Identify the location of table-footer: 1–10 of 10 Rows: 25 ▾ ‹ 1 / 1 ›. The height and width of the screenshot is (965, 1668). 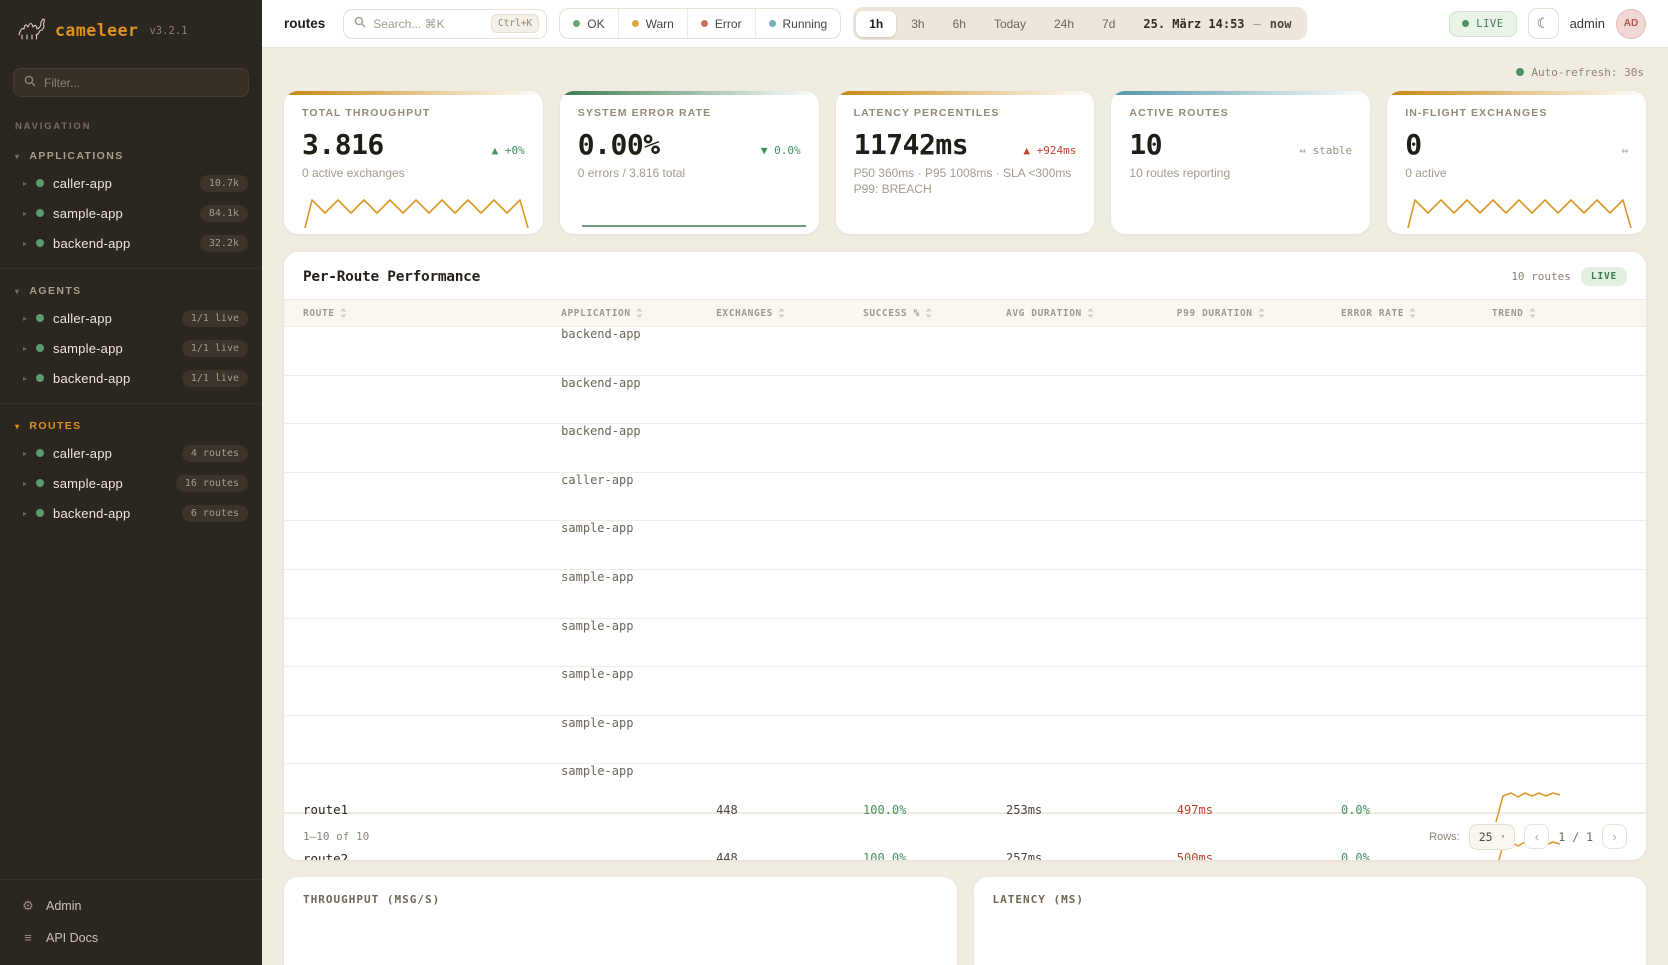
(965, 836).